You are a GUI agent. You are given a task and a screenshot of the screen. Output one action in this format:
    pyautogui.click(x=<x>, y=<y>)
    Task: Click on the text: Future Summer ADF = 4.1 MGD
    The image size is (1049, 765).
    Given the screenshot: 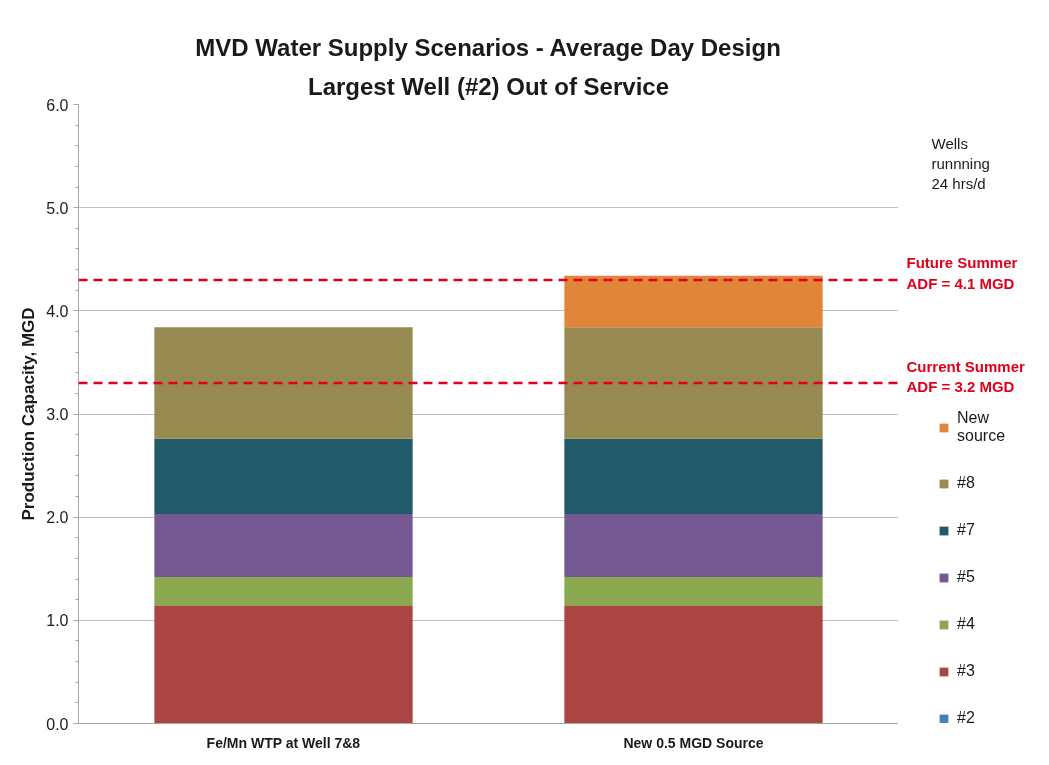 What is the action you would take?
    pyautogui.click(x=962, y=273)
    